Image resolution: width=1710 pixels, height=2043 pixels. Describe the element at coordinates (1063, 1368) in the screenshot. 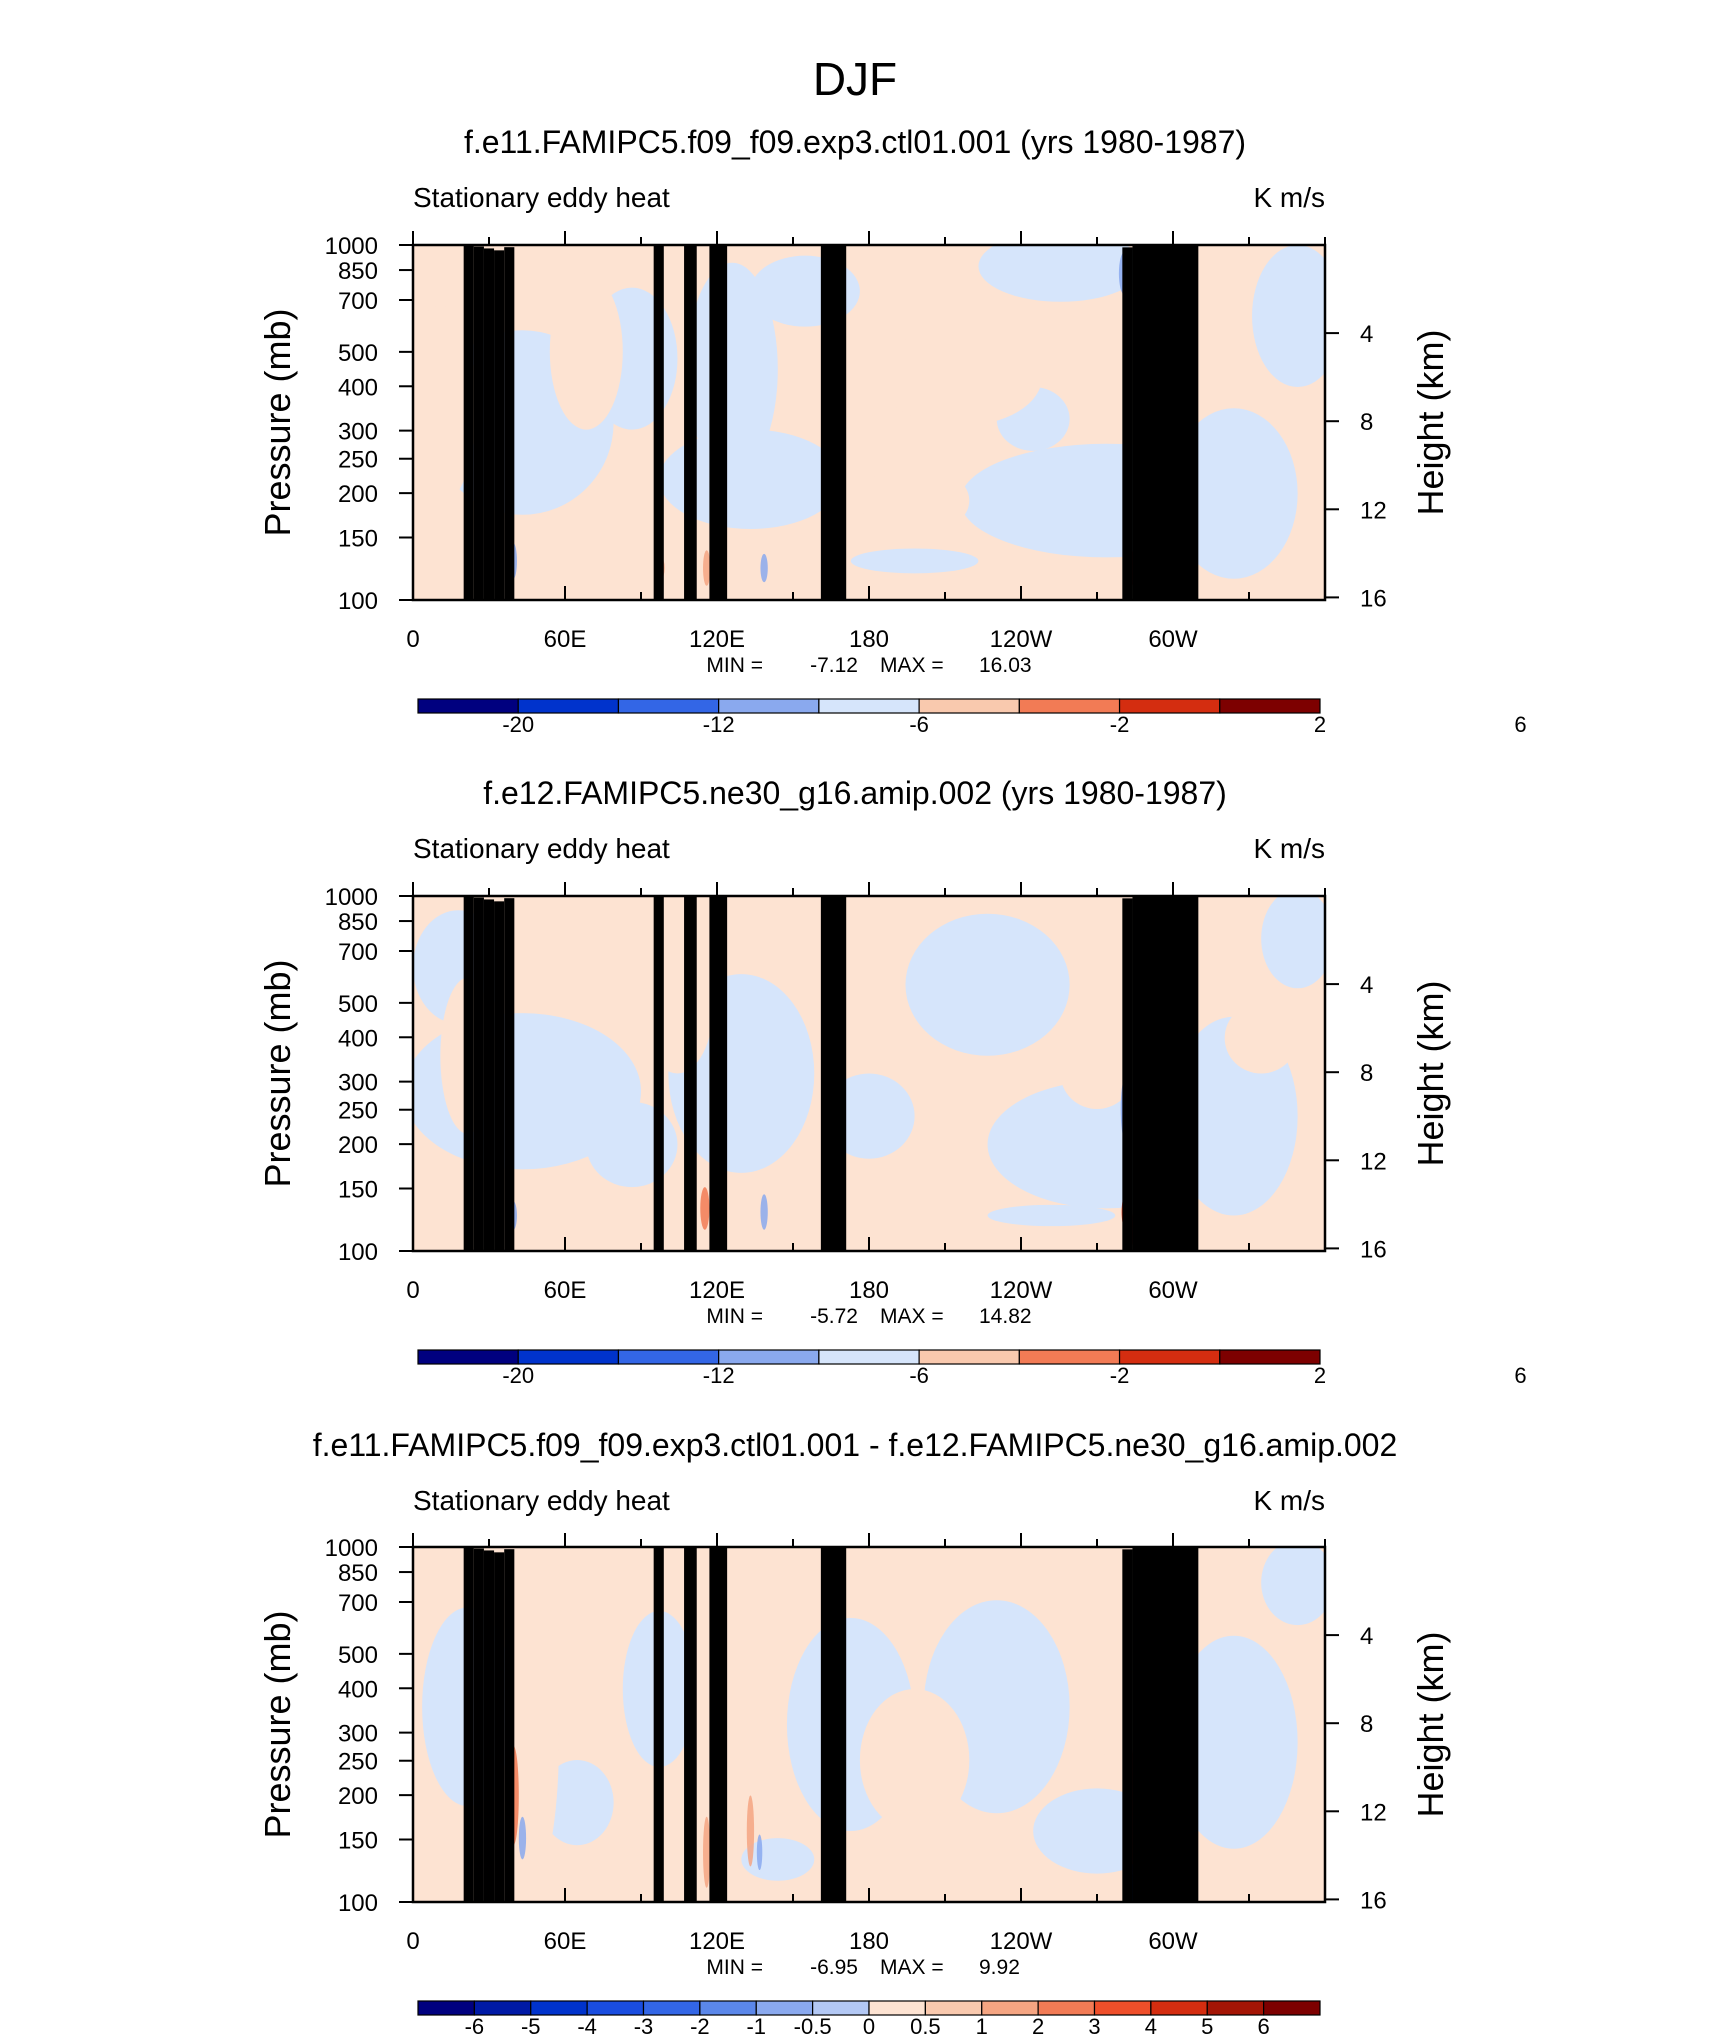

I see `colorbar: -20-12-6-2261220` at that location.